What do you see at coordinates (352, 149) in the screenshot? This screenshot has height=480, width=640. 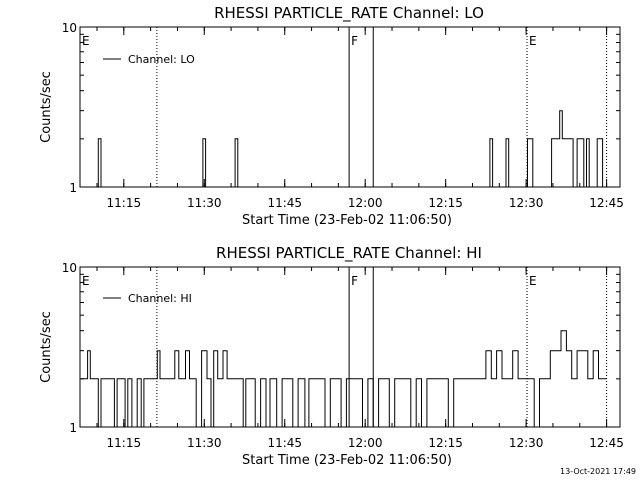 I see `series-line-lo` at bounding box center [352, 149].